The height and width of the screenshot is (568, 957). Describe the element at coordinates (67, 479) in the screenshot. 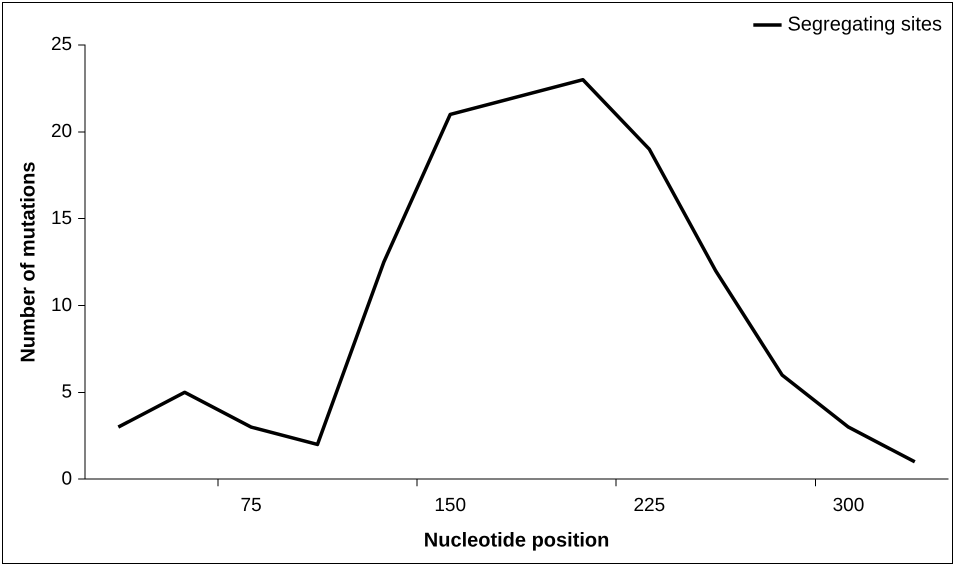

I see `y-tick-label: 0` at that location.